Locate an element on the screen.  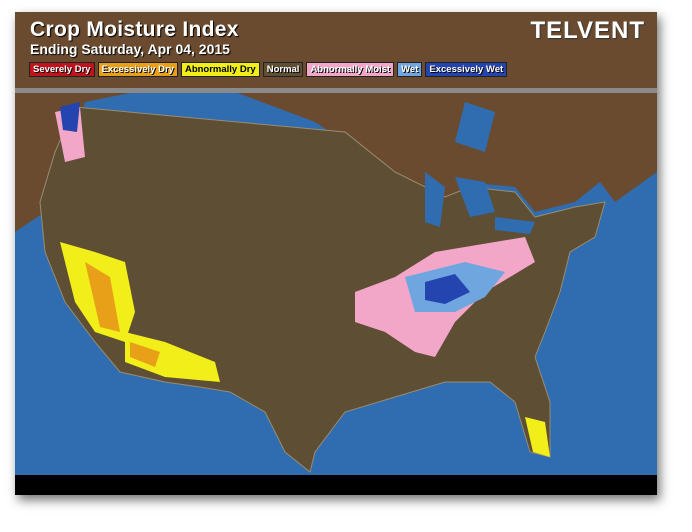
legend-normal: Normal is located at coordinates (283, 69).